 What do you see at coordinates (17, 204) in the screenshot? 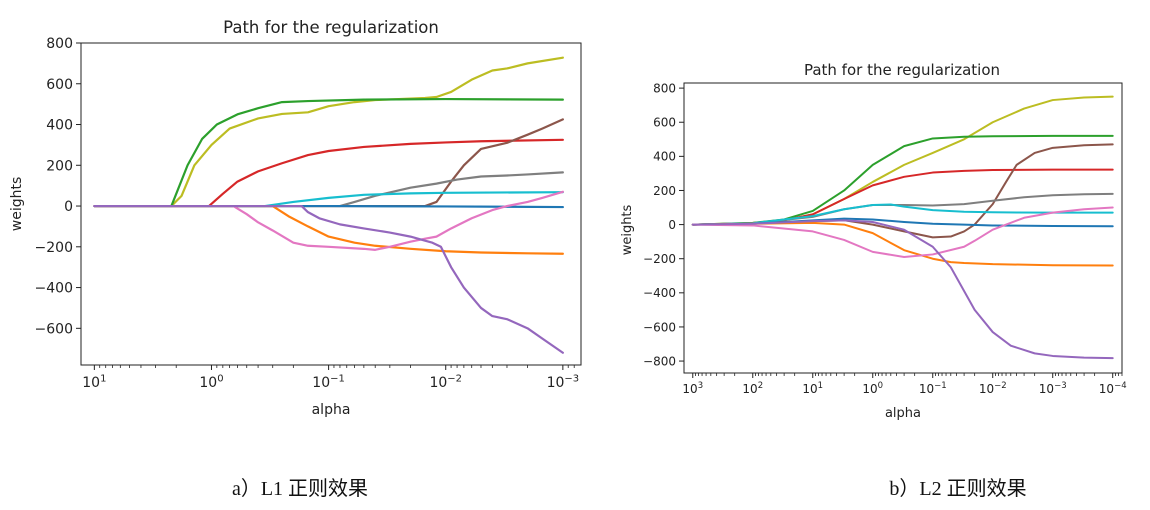
I see `chart-l1-ylabel: weights` at bounding box center [17, 204].